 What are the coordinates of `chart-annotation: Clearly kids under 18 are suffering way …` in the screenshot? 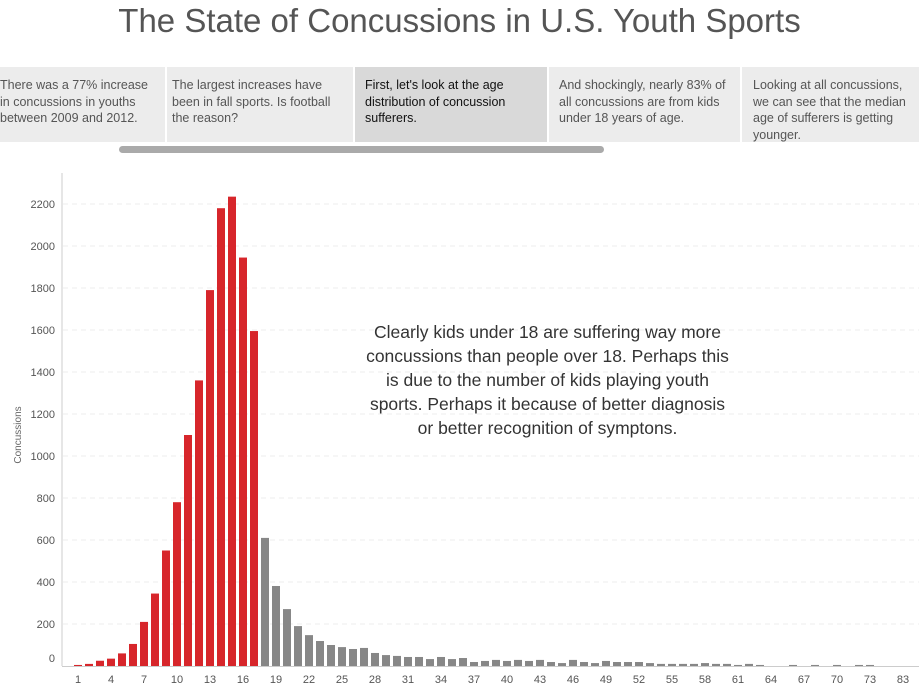 It's located at (547, 380).